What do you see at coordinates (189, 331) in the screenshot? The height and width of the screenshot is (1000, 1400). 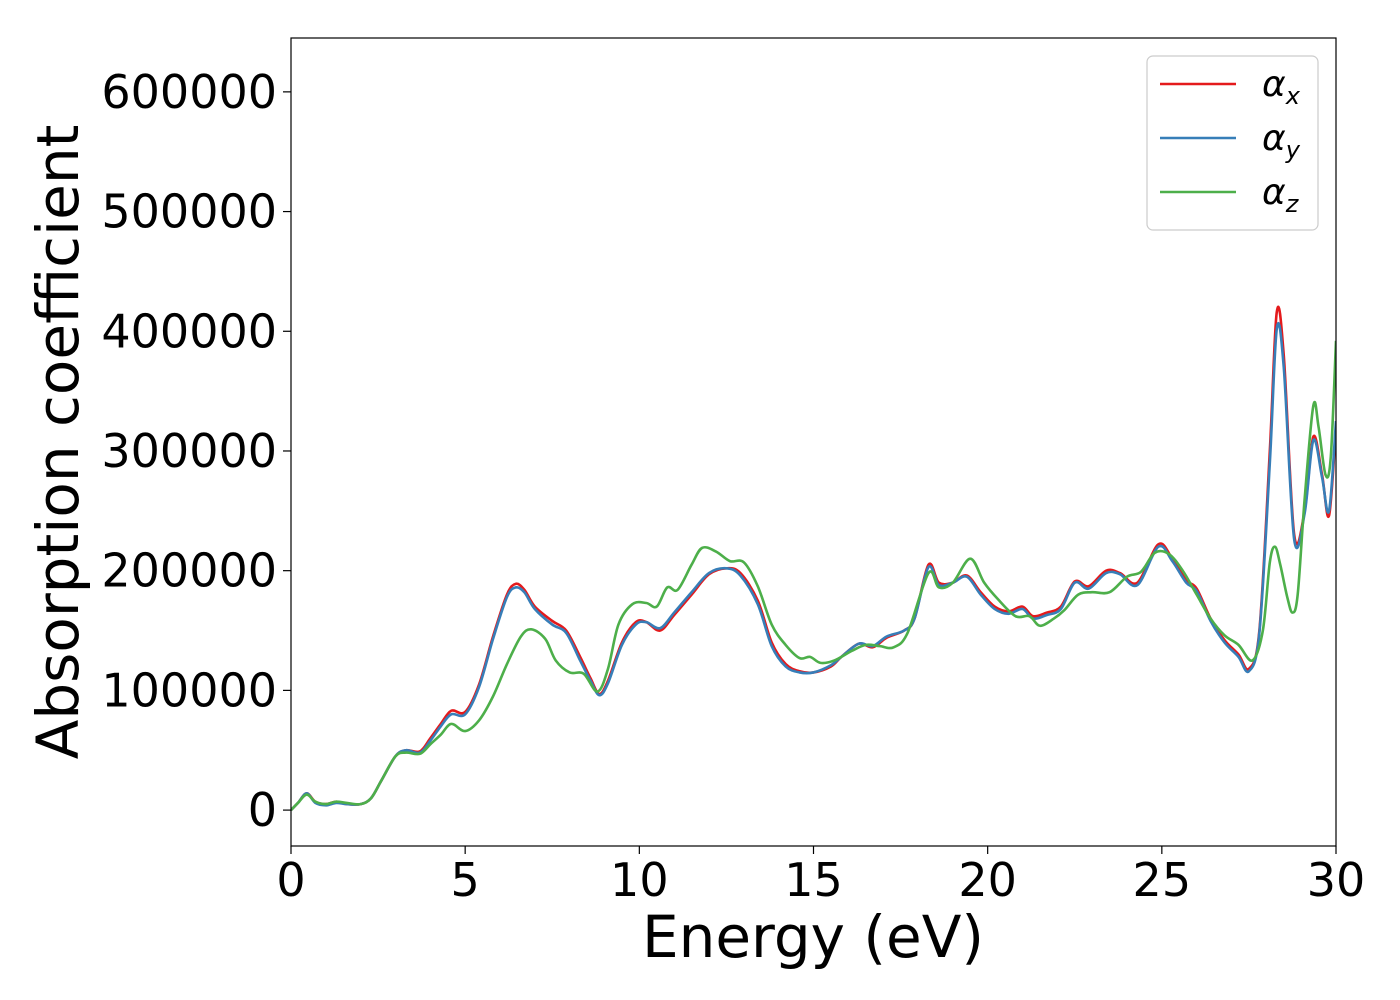 I see `y-tick-label: 400000` at bounding box center [189, 331].